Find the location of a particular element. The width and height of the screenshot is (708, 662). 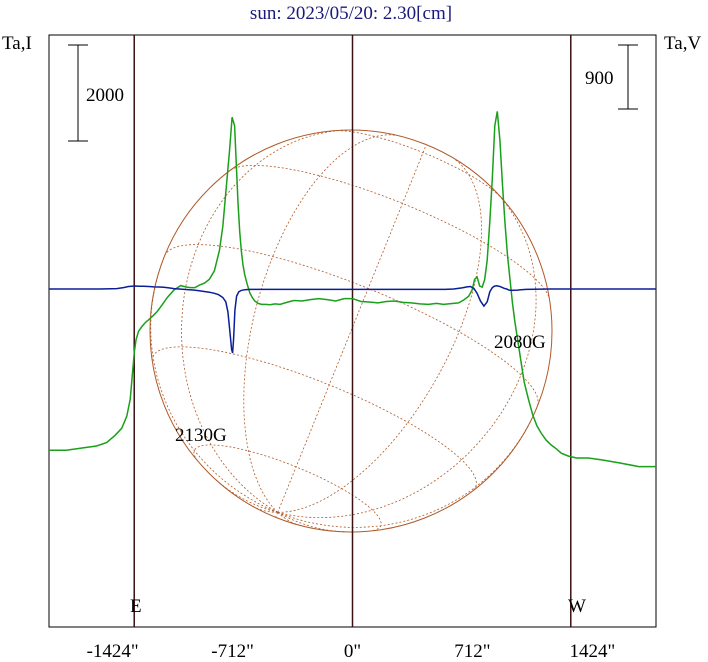

x-tick-labels: -1424" -712" 0" 712" 1424" is located at coordinates (351, 651).